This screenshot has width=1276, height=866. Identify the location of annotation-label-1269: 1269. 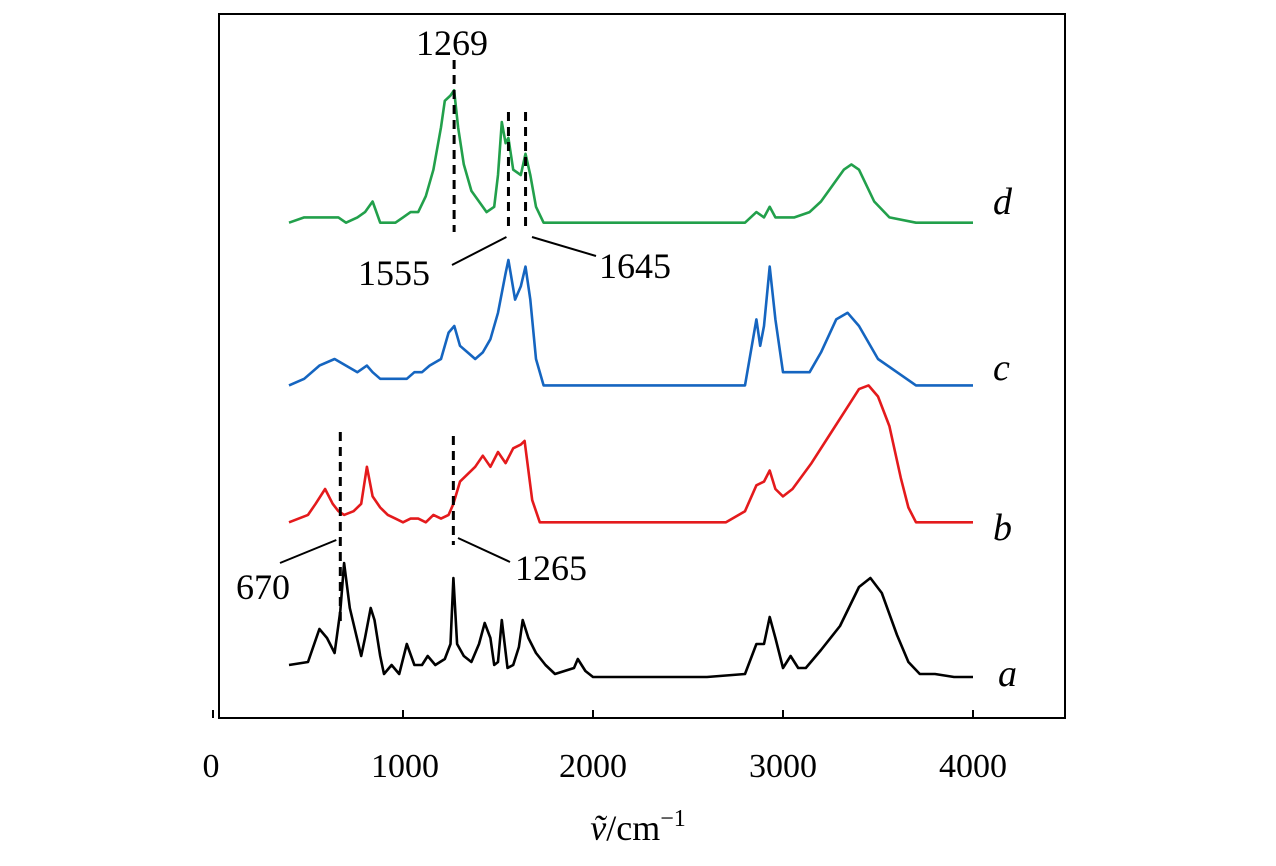
(452, 43).